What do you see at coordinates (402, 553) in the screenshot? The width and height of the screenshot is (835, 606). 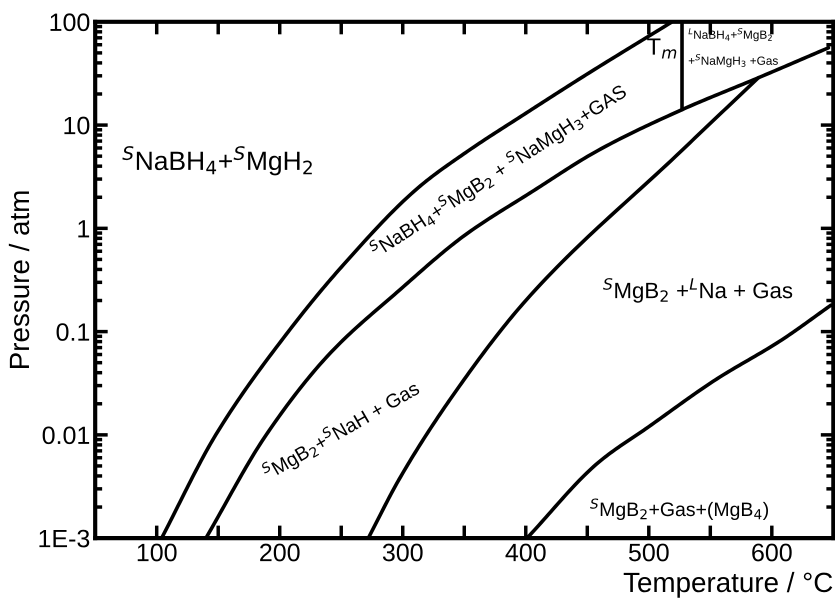 I see `x-tick-label: 300` at bounding box center [402, 553].